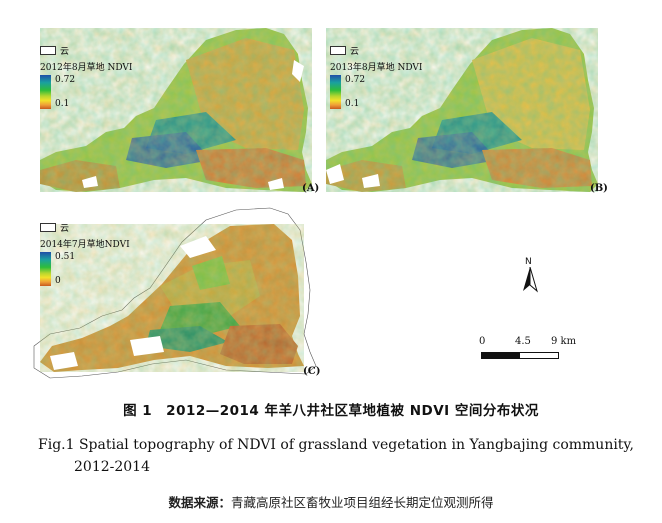 This screenshot has width=662, height=523. I want to click on data-source-label: 数据来源：, so click(199, 502).